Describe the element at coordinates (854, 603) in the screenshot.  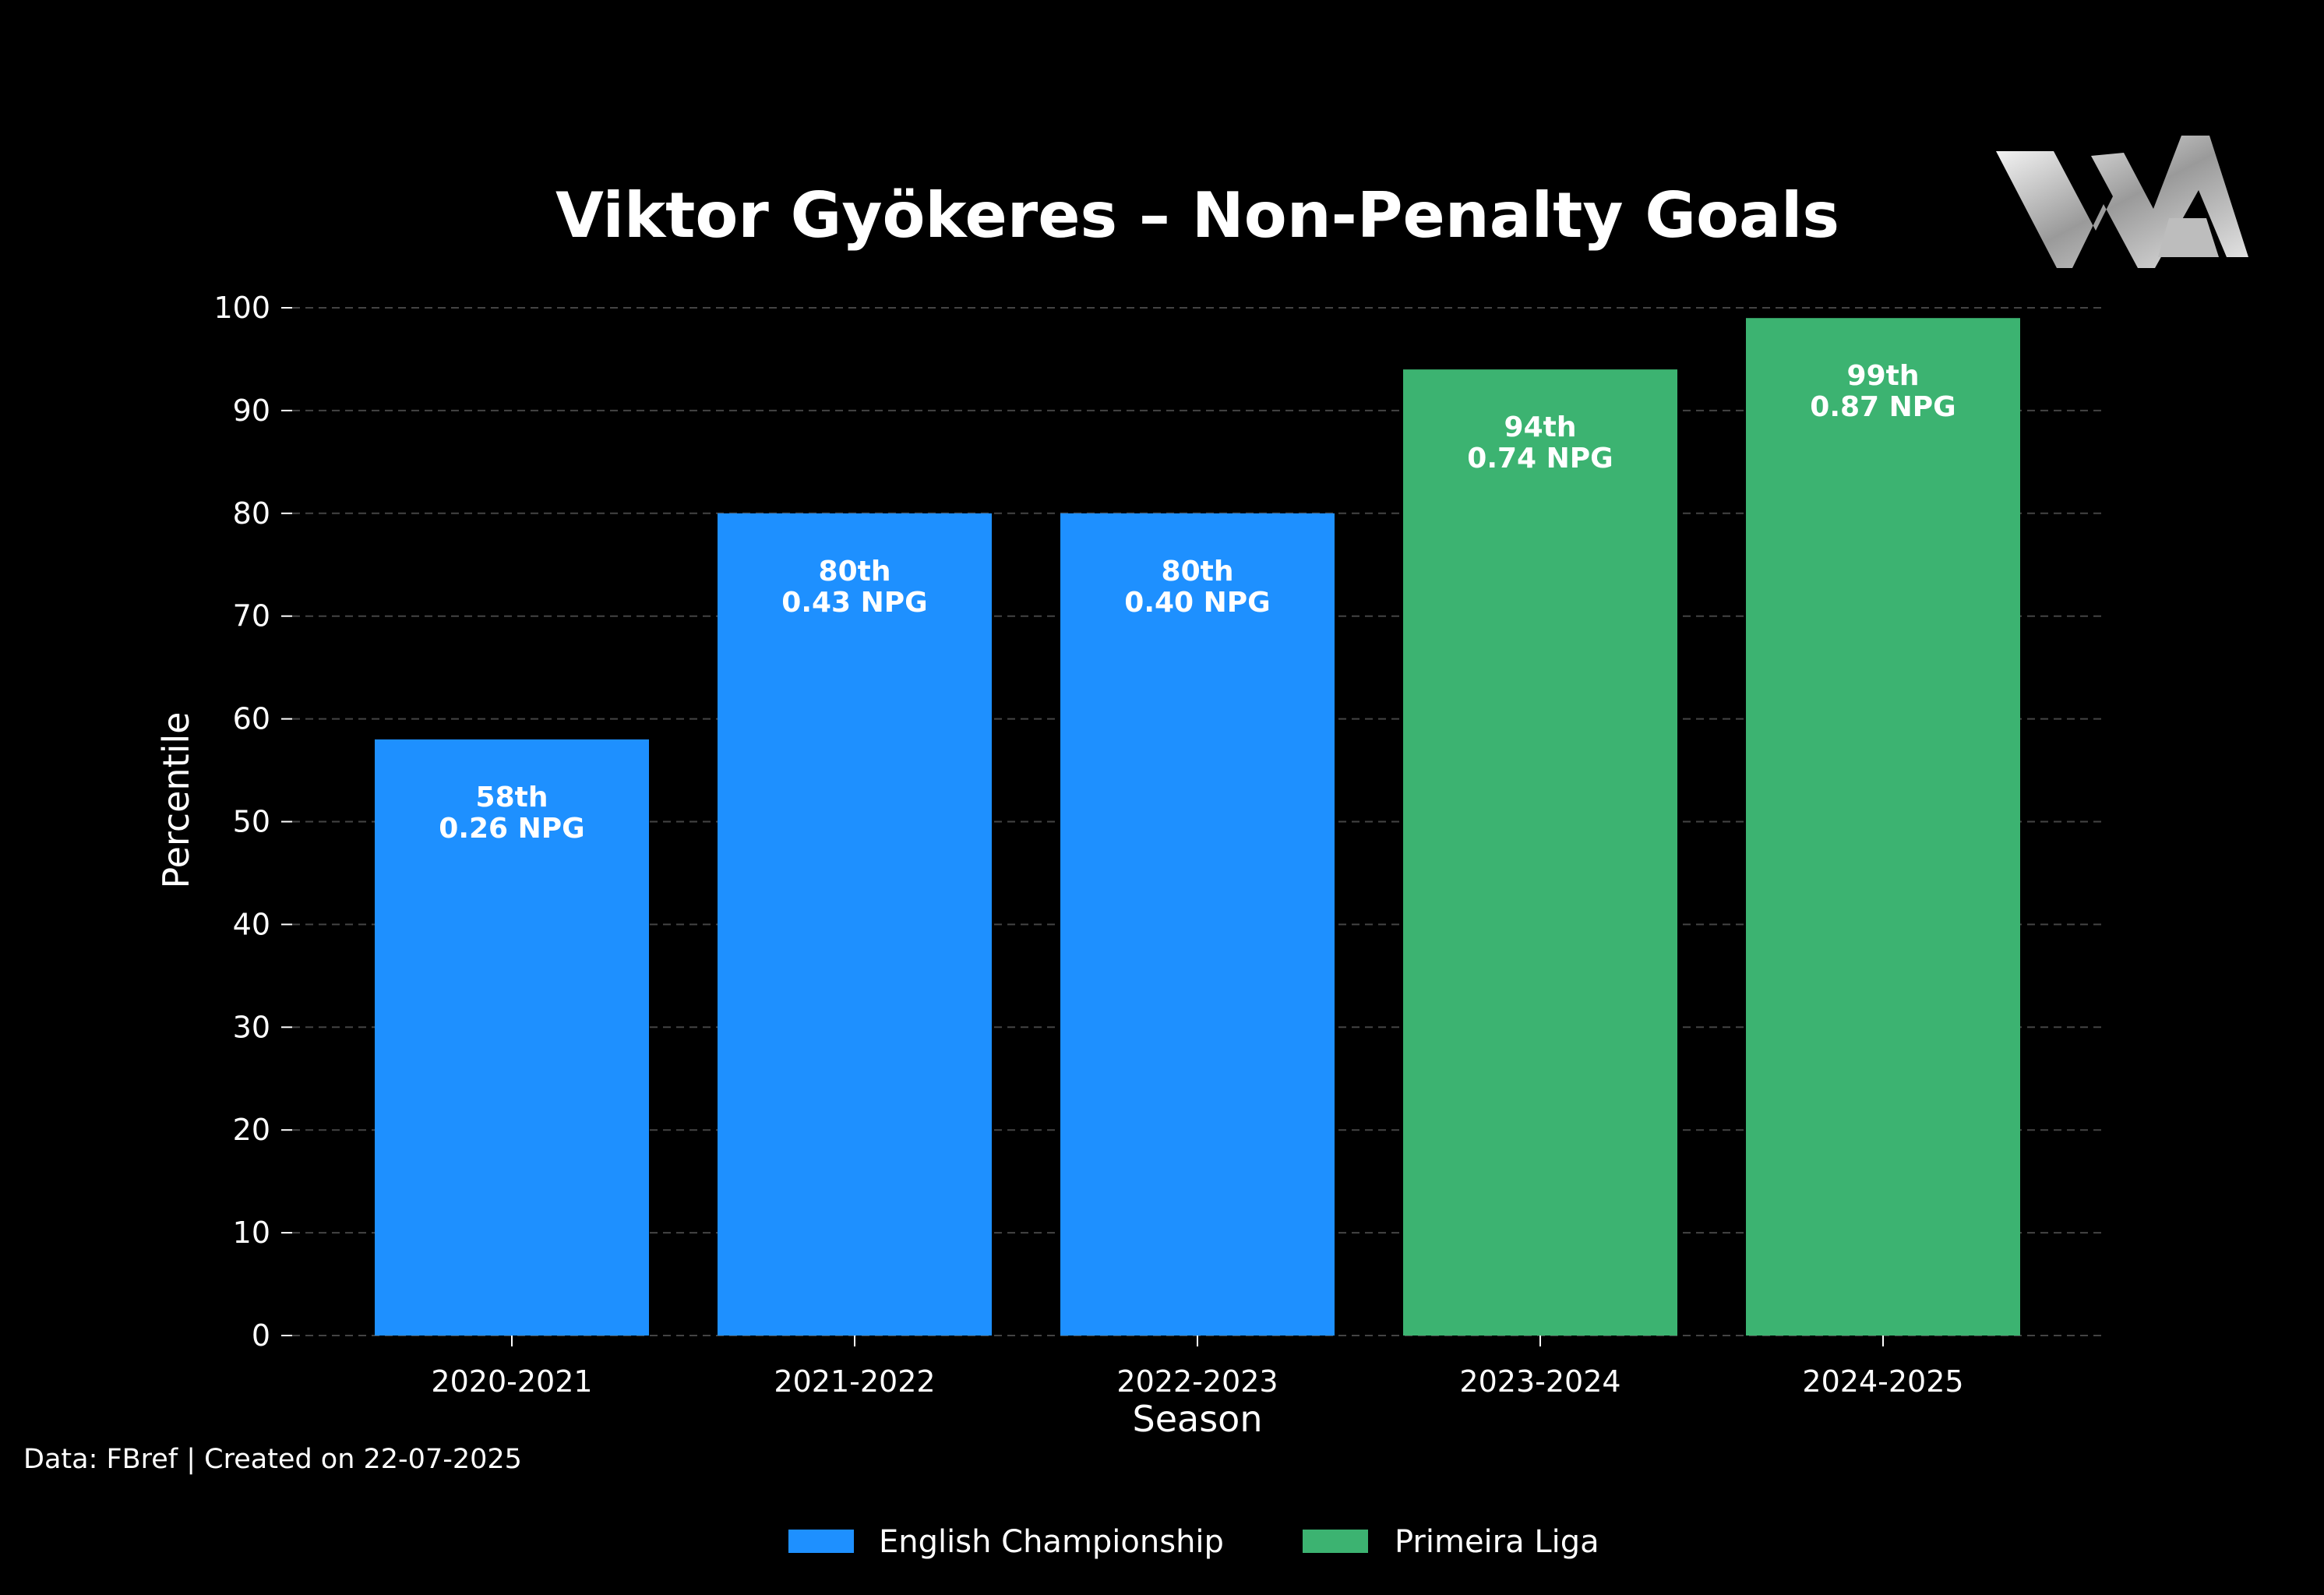
I see `bar-label-npg: 0.43 NPG` at that location.